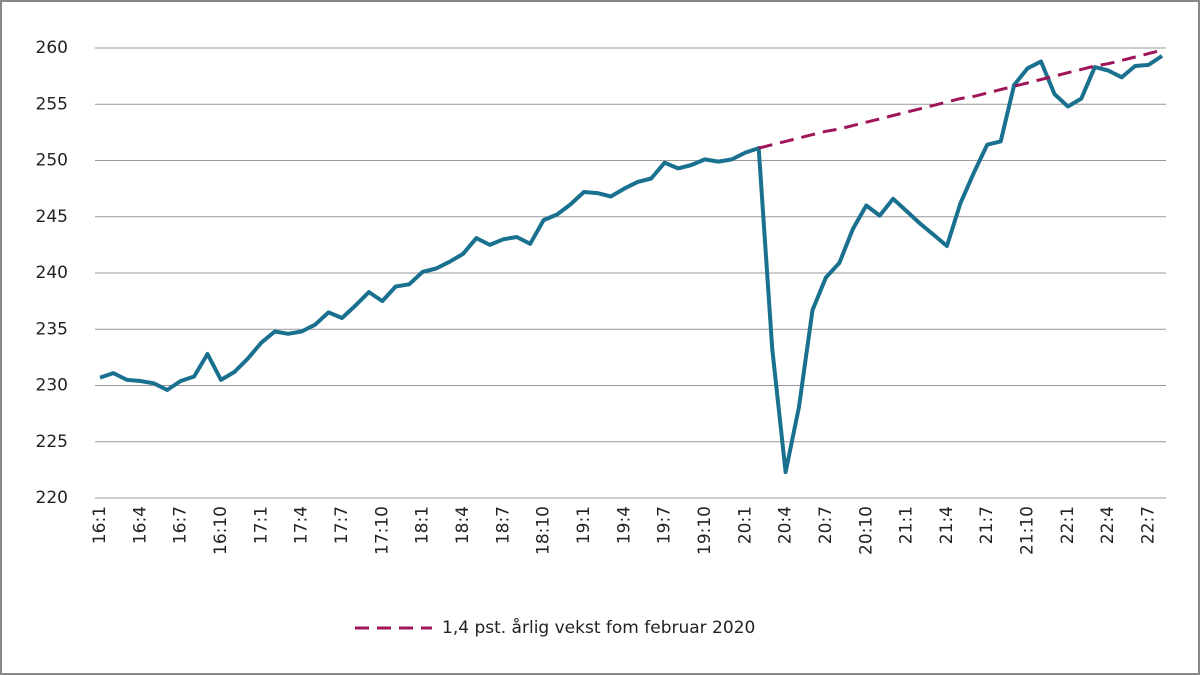  I want to click on x-tick-label: 17:10, so click(382, 530).